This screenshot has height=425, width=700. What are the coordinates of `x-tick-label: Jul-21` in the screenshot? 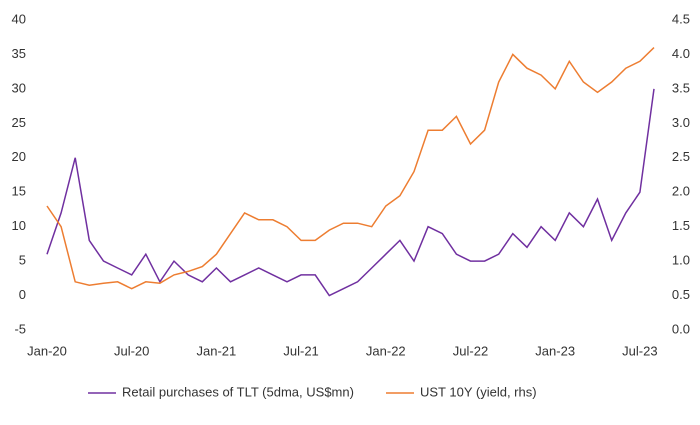 It's located at (300, 350).